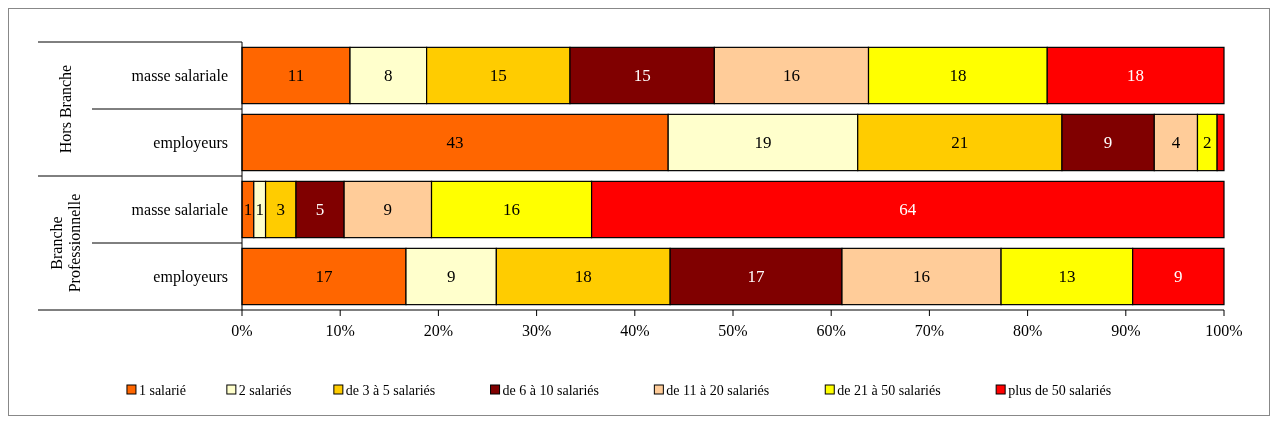 The image size is (1278, 424). What do you see at coordinates (340, 330) in the screenshot?
I see `x-tick-label: 10%` at bounding box center [340, 330].